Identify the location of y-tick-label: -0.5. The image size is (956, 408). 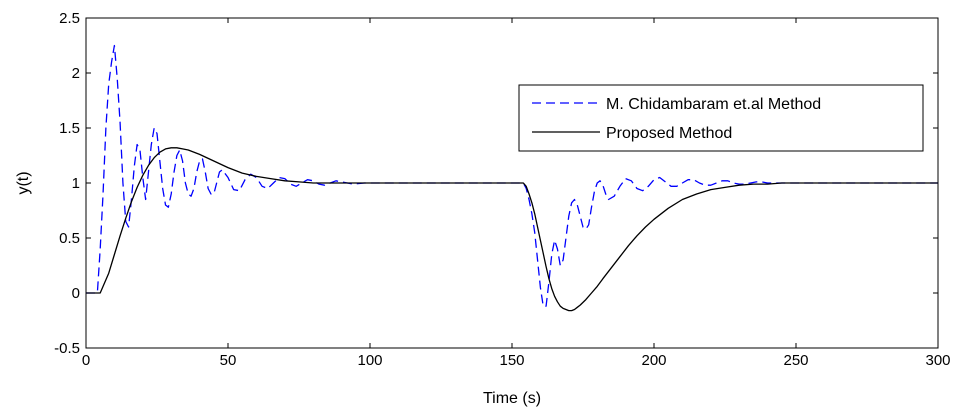
(67, 348).